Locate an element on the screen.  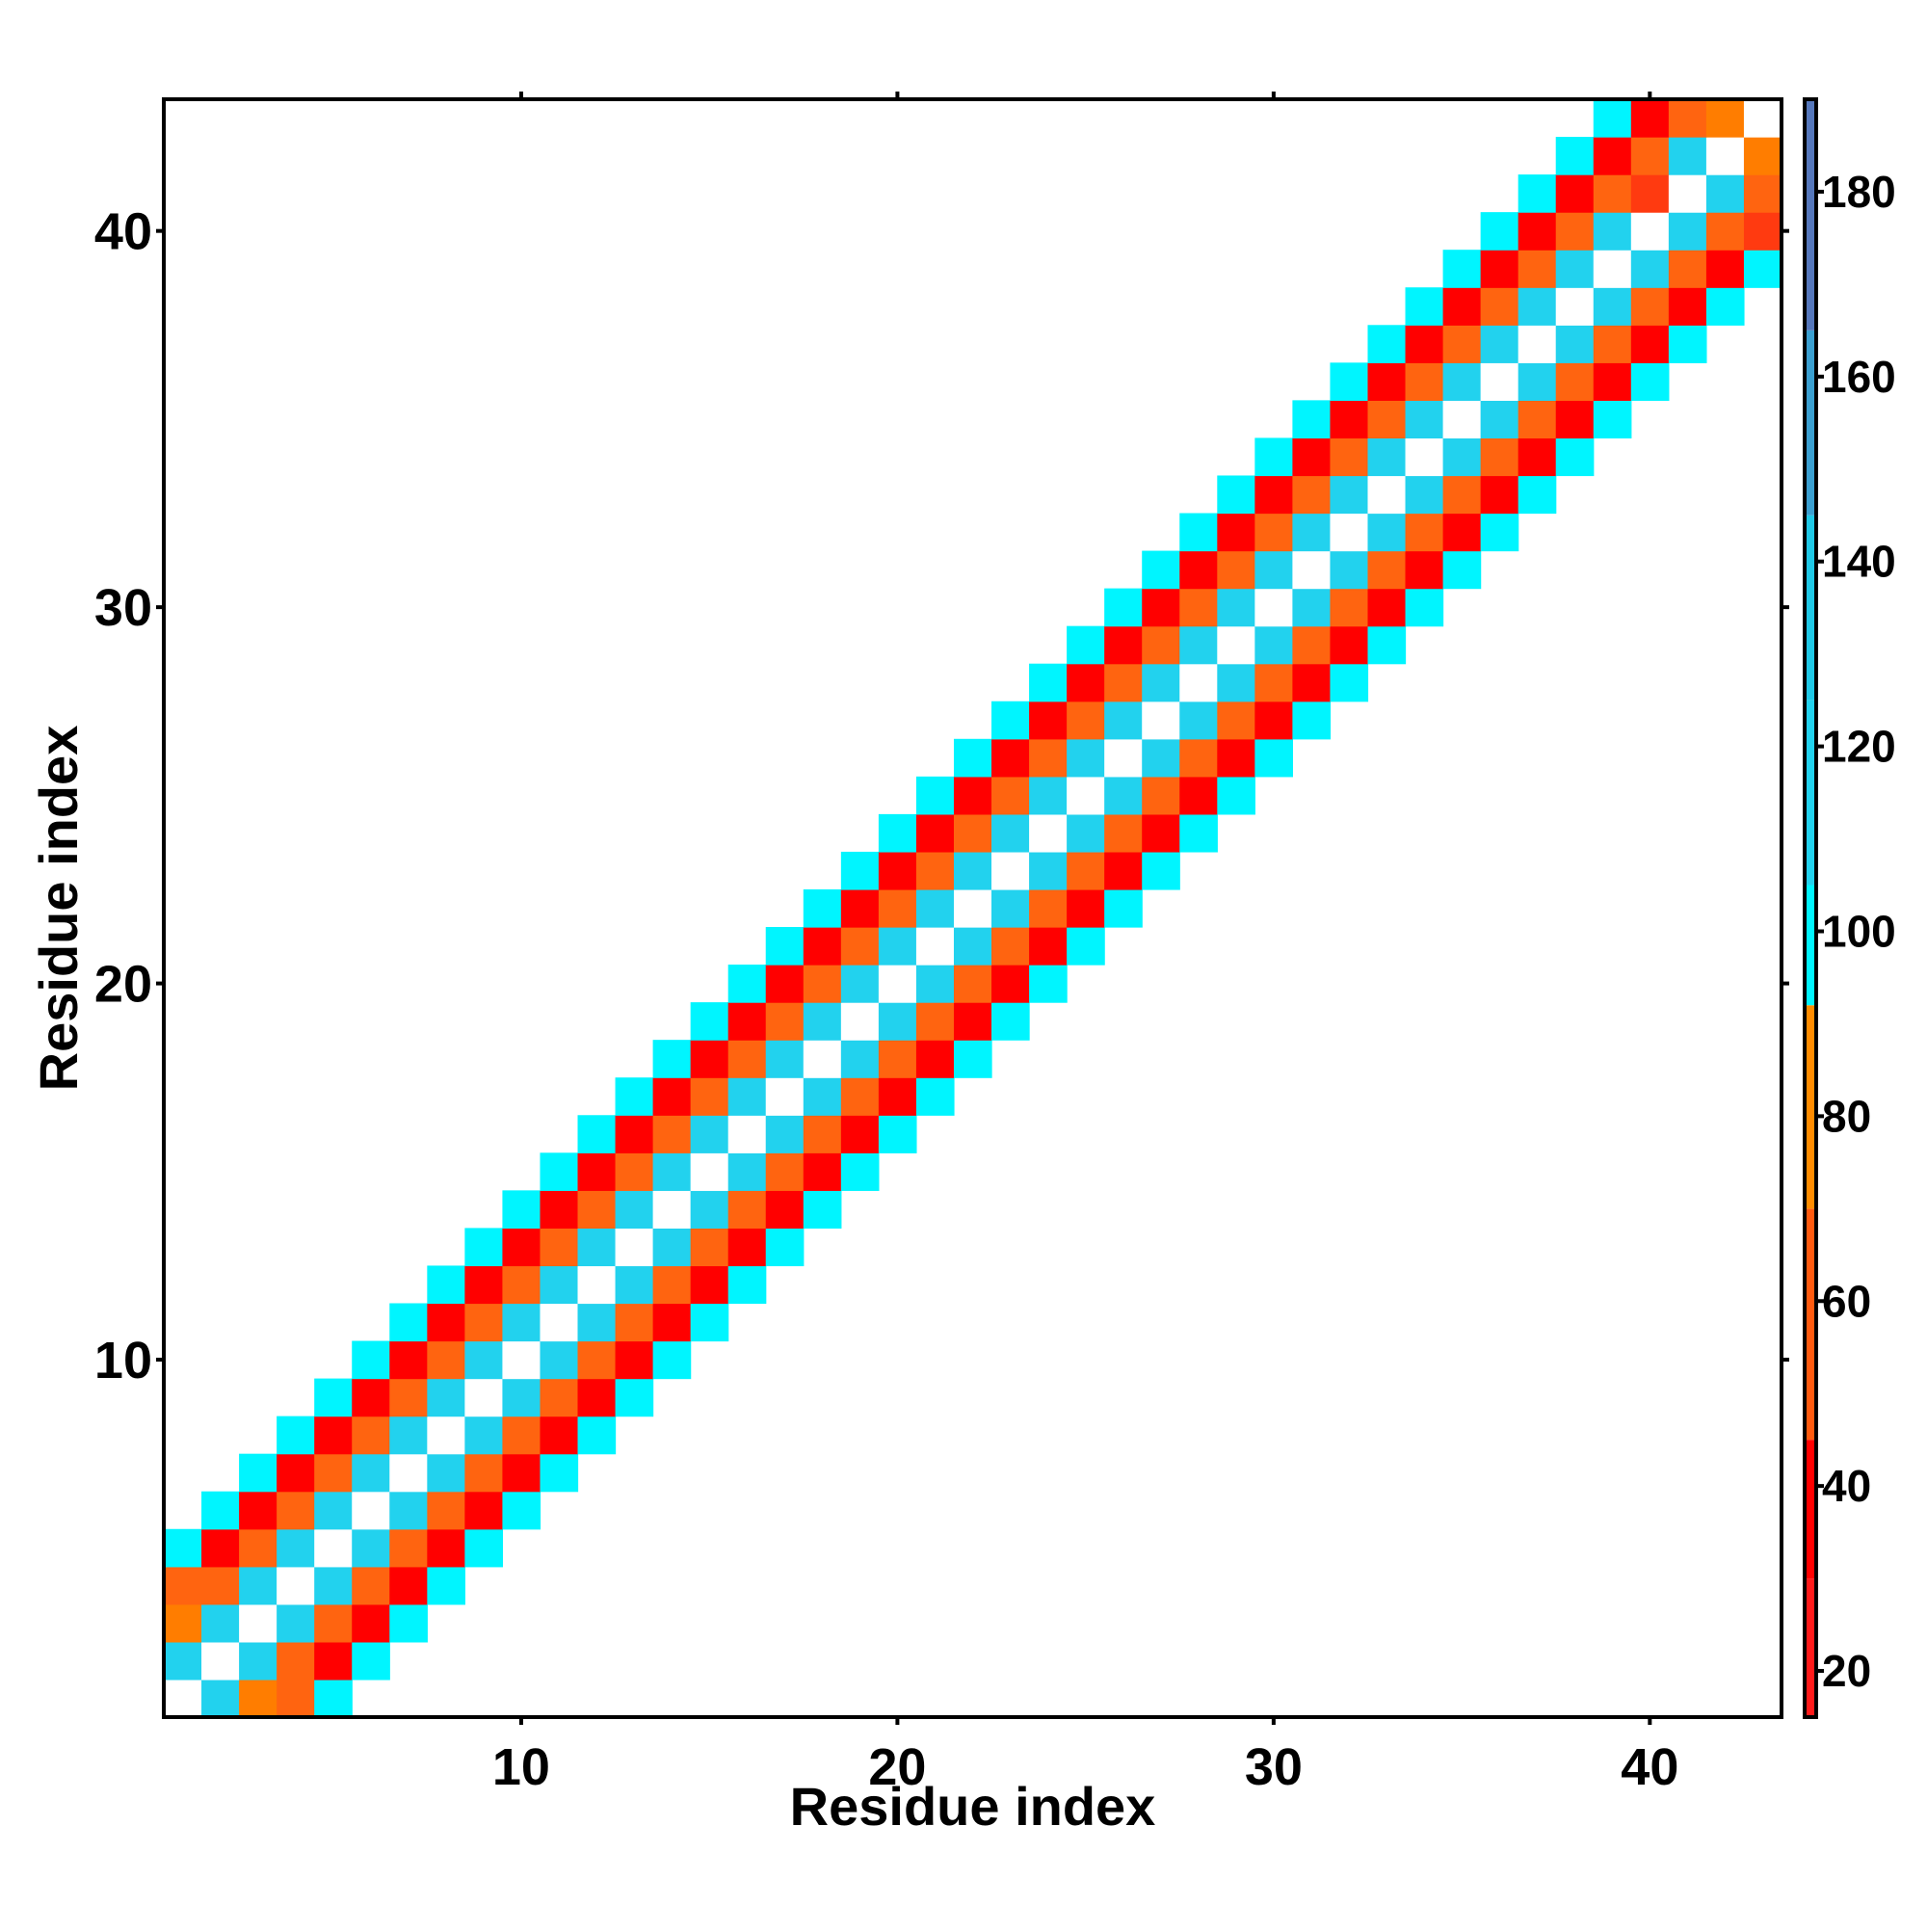
y-tick-label: 10 is located at coordinates (123, 1360).